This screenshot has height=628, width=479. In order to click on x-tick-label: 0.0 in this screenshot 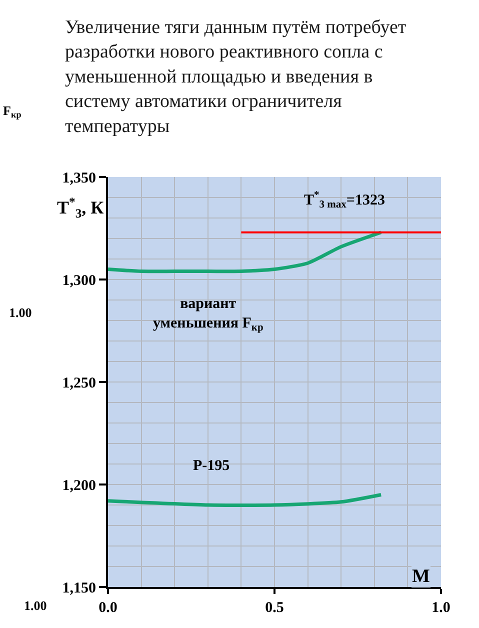, I will do `click(108, 608)`.